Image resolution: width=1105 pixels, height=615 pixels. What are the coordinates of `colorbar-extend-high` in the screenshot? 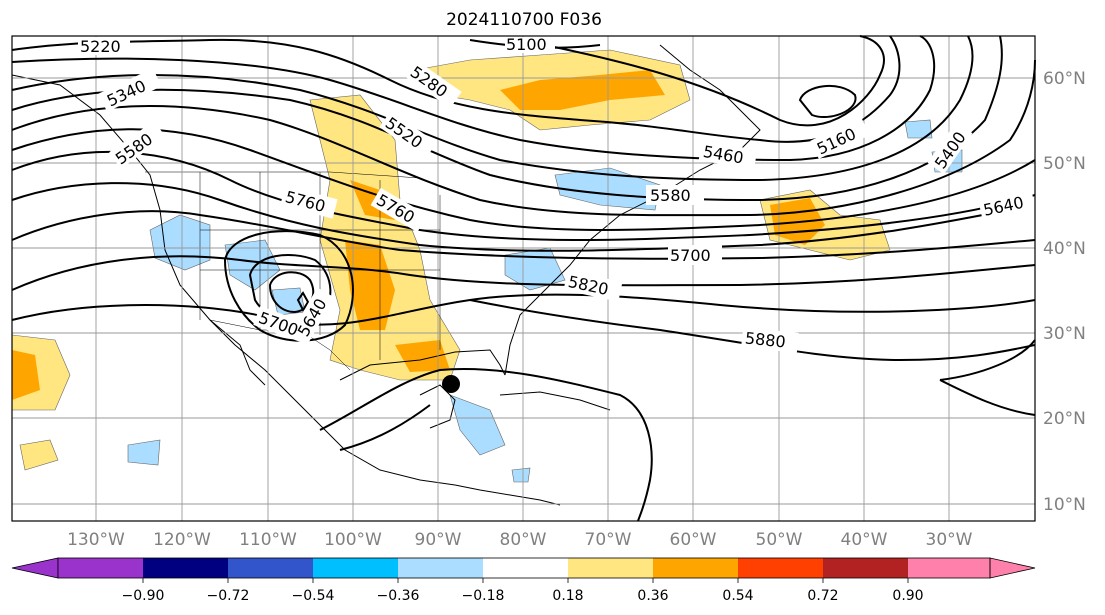 It's located at (1012, 568).